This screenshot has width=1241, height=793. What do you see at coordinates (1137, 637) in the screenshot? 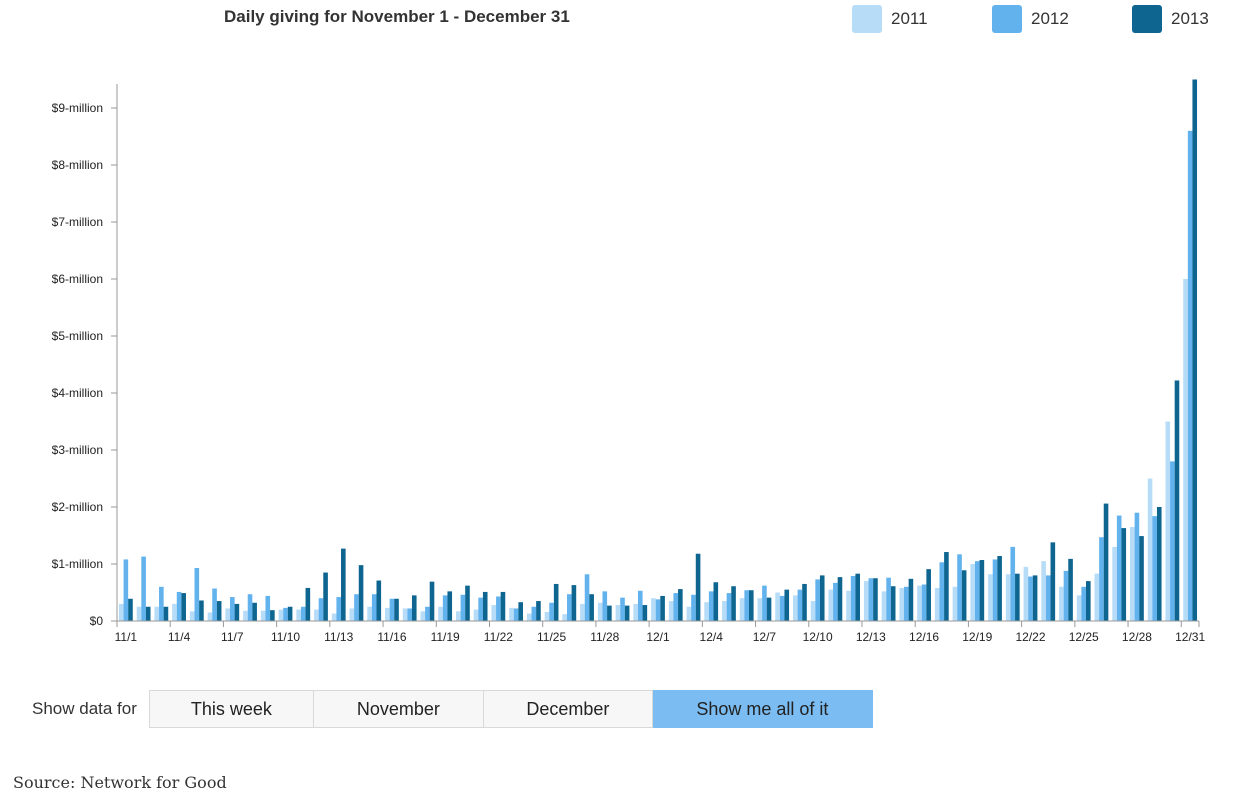
I see `x-tick-label: 12/28` at bounding box center [1137, 637].